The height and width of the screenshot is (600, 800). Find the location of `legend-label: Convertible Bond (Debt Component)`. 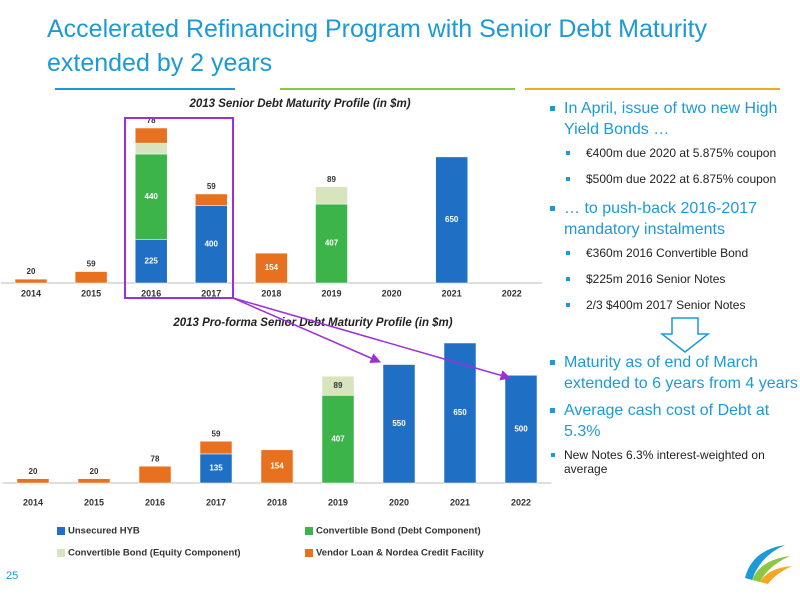

legend-label: Convertible Bond (Debt Component) is located at coordinates (398, 531).